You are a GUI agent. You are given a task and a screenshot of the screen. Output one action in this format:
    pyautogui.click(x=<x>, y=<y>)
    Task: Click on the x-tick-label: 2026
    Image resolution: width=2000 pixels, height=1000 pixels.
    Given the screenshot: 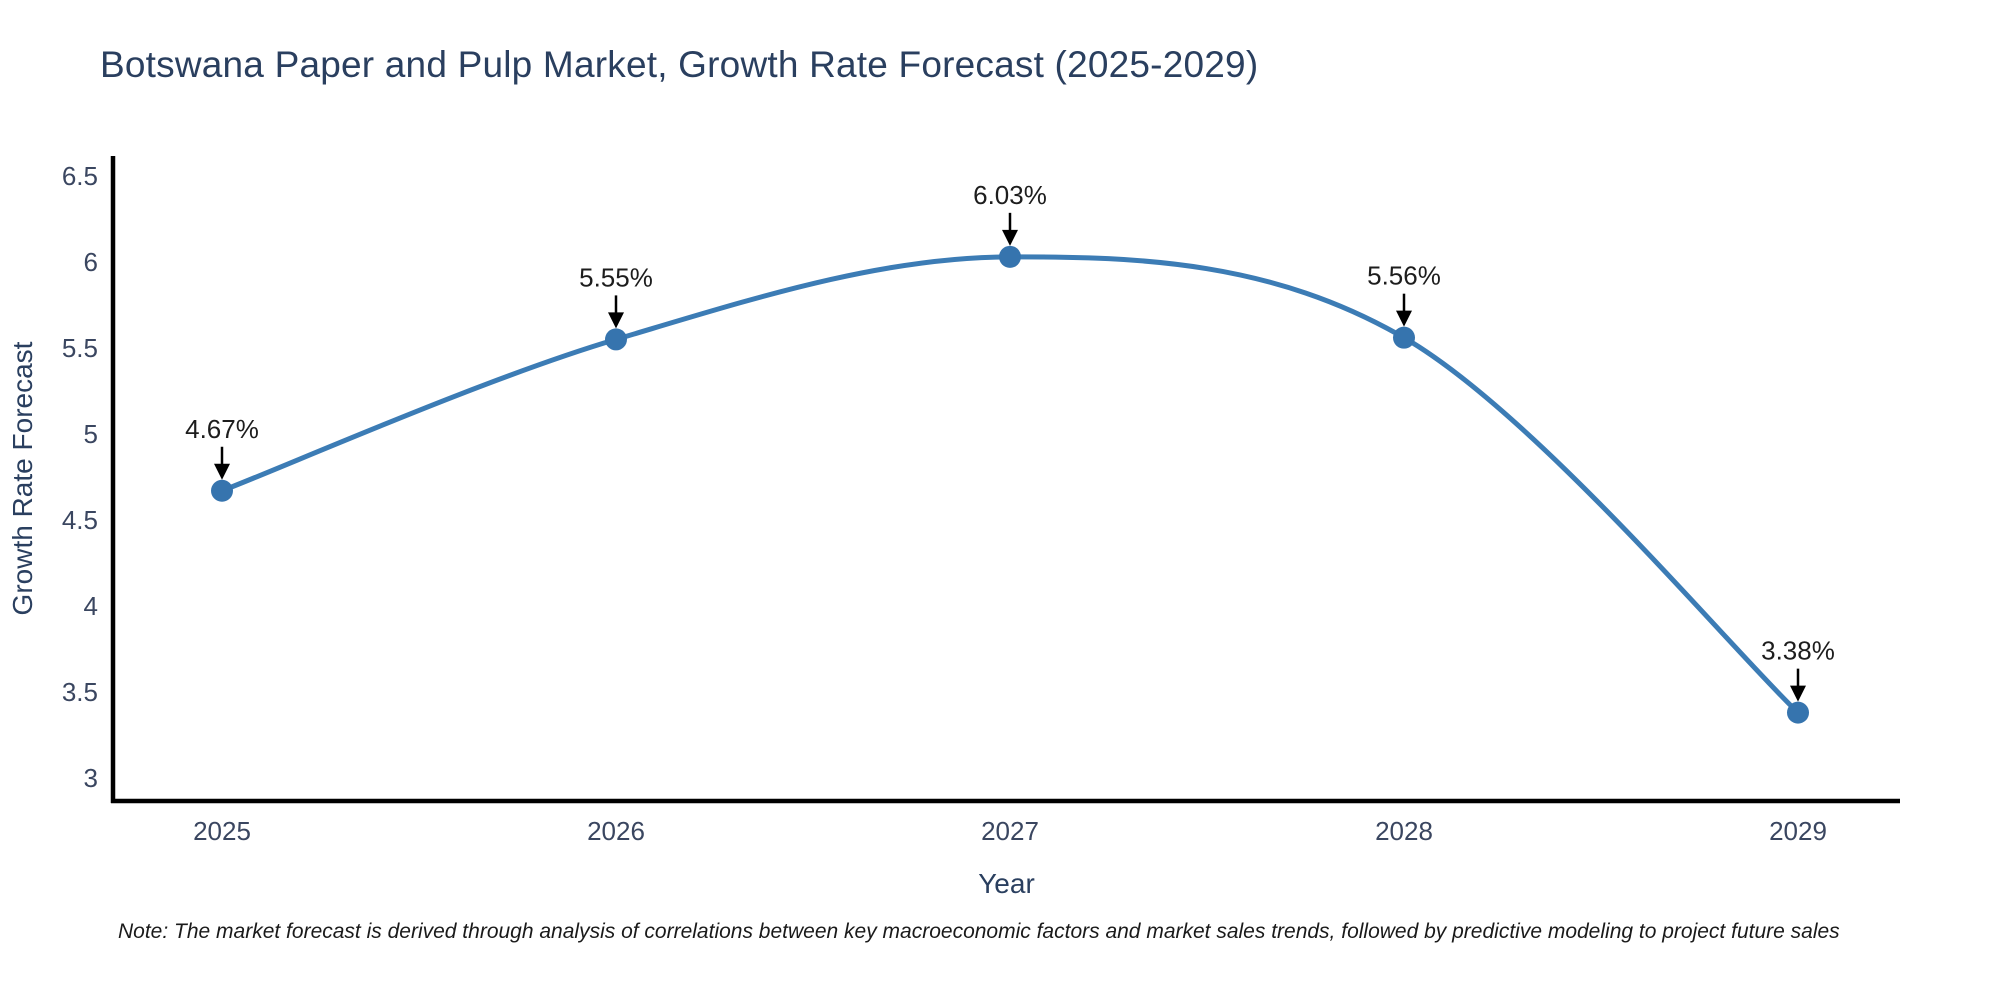 What is the action you would take?
    pyautogui.click(x=616, y=831)
    